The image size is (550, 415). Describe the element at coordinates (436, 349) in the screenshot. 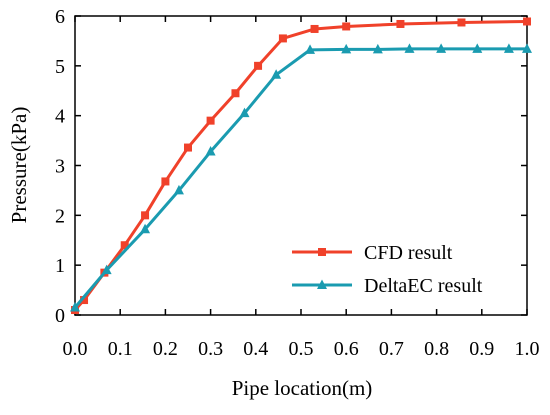

I see `x-tick-label: 0.8` at that location.